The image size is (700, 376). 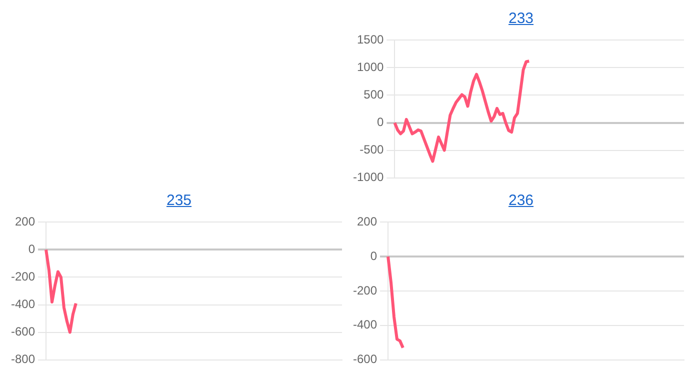 What do you see at coordinates (23, 359) in the screenshot?
I see `y-tick-label: -800` at bounding box center [23, 359].